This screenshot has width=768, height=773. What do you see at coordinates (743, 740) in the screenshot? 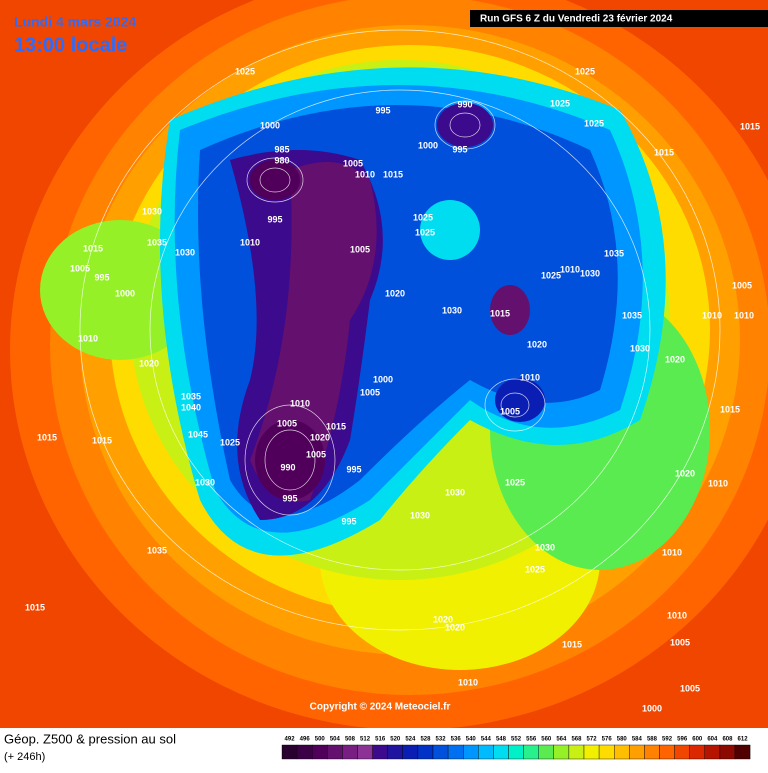
I see `scale-label: 612` at bounding box center [743, 740].